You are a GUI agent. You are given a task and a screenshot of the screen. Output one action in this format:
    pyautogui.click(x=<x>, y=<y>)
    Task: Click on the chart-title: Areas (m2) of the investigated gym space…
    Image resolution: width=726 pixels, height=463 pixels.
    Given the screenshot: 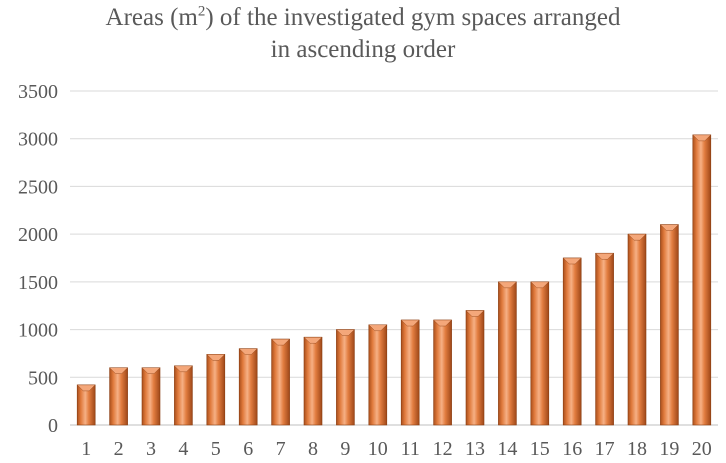 What is the action you would take?
    pyautogui.click(x=363, y=34)
    